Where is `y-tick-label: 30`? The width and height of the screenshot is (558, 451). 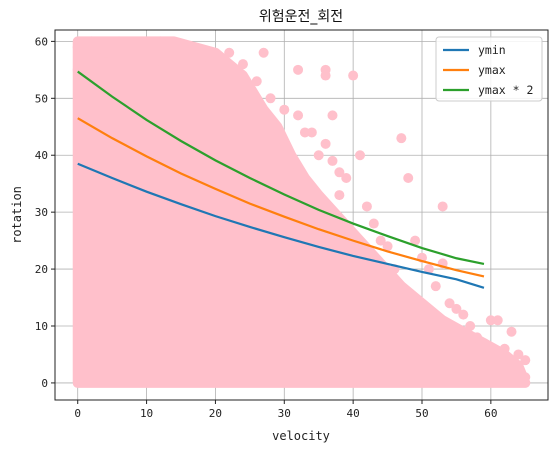 y-tick-label: 30 is located at coordinates (41, 212).